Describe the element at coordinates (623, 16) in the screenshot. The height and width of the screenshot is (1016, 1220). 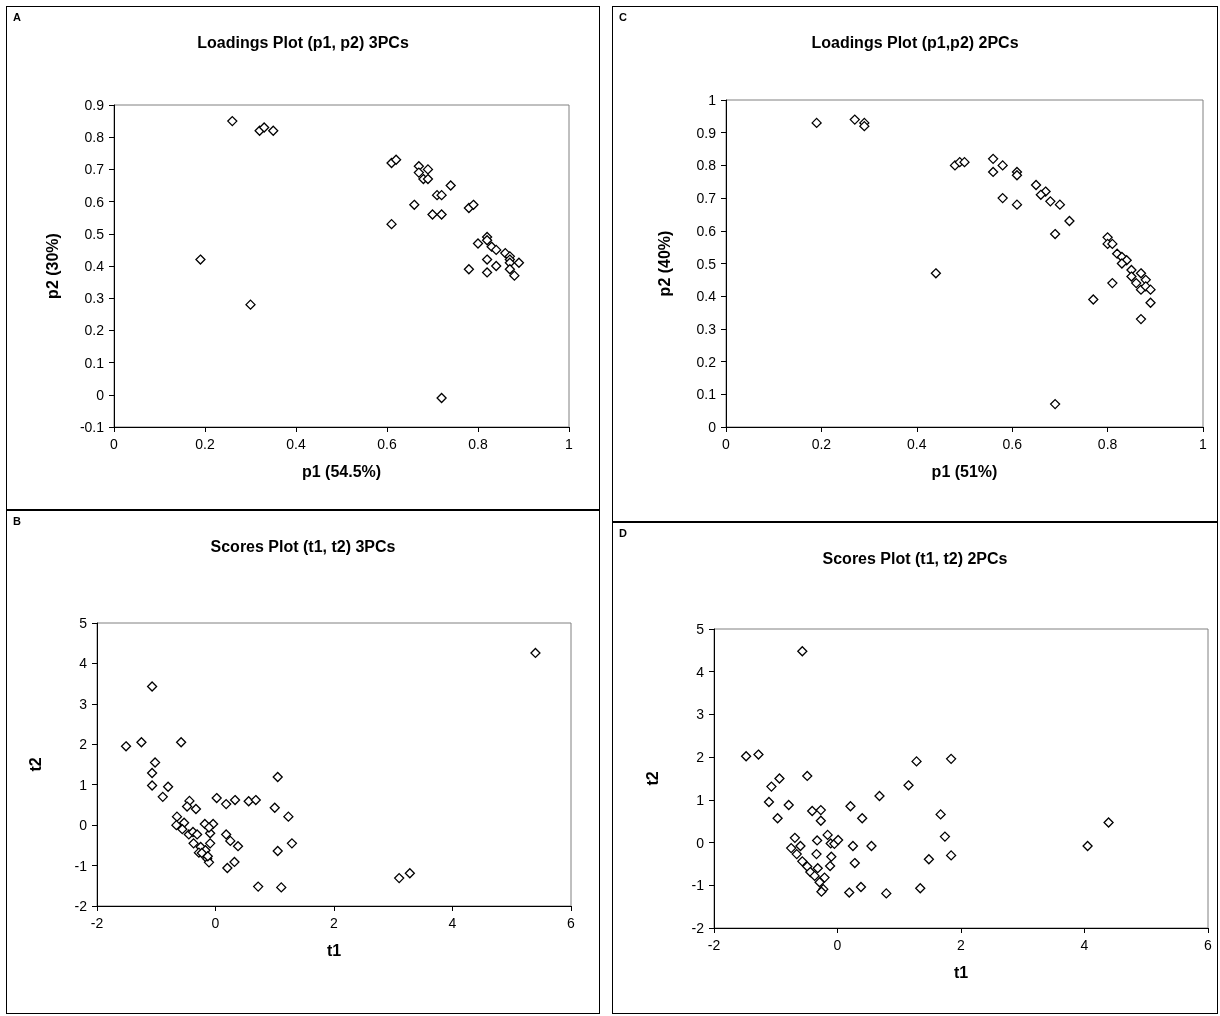
I see `text: C` at that location.